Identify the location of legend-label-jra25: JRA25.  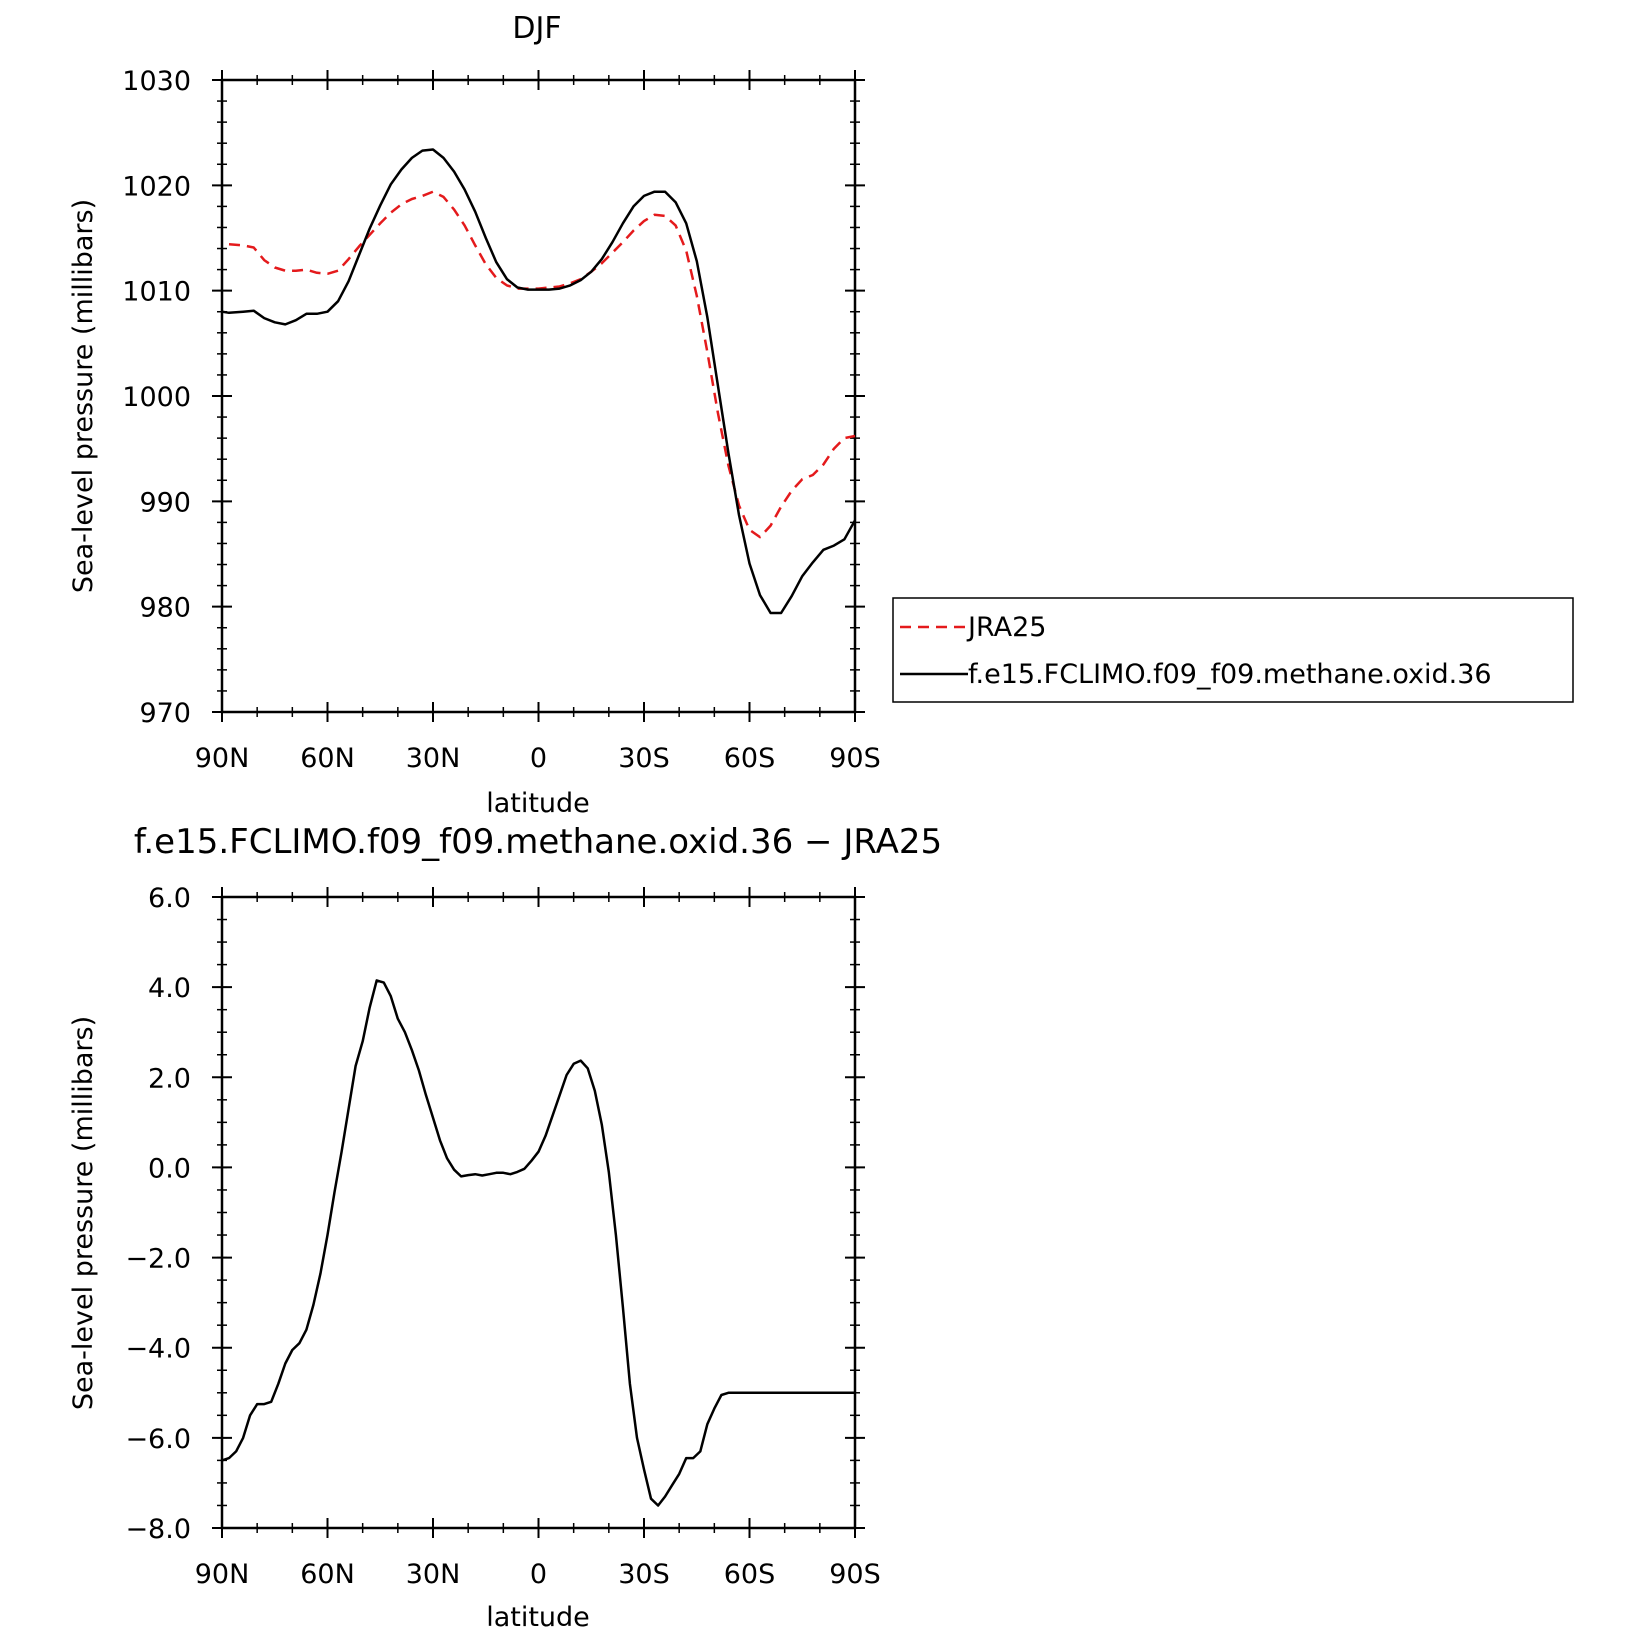
(1006, 627).